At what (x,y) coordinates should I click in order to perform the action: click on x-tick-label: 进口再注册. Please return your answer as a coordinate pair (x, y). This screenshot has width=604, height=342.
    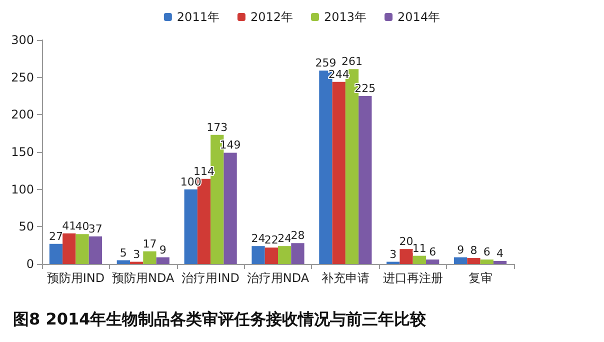
    Looking at the image, I should click on (412, 278).